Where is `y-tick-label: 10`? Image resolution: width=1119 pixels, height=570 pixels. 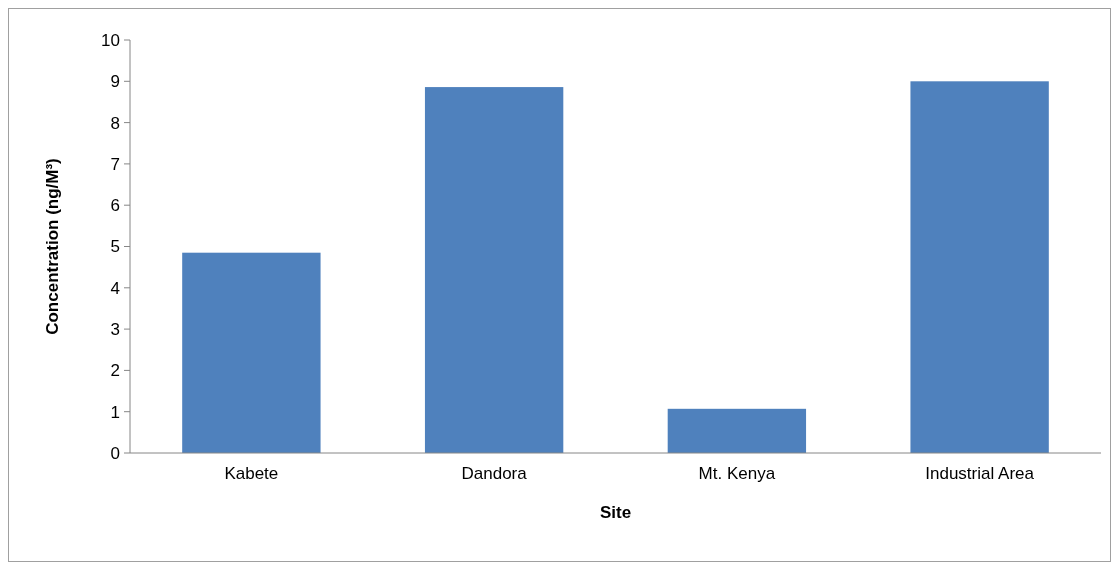
y-tick-label: 10 is located at coordinates (110, 40).